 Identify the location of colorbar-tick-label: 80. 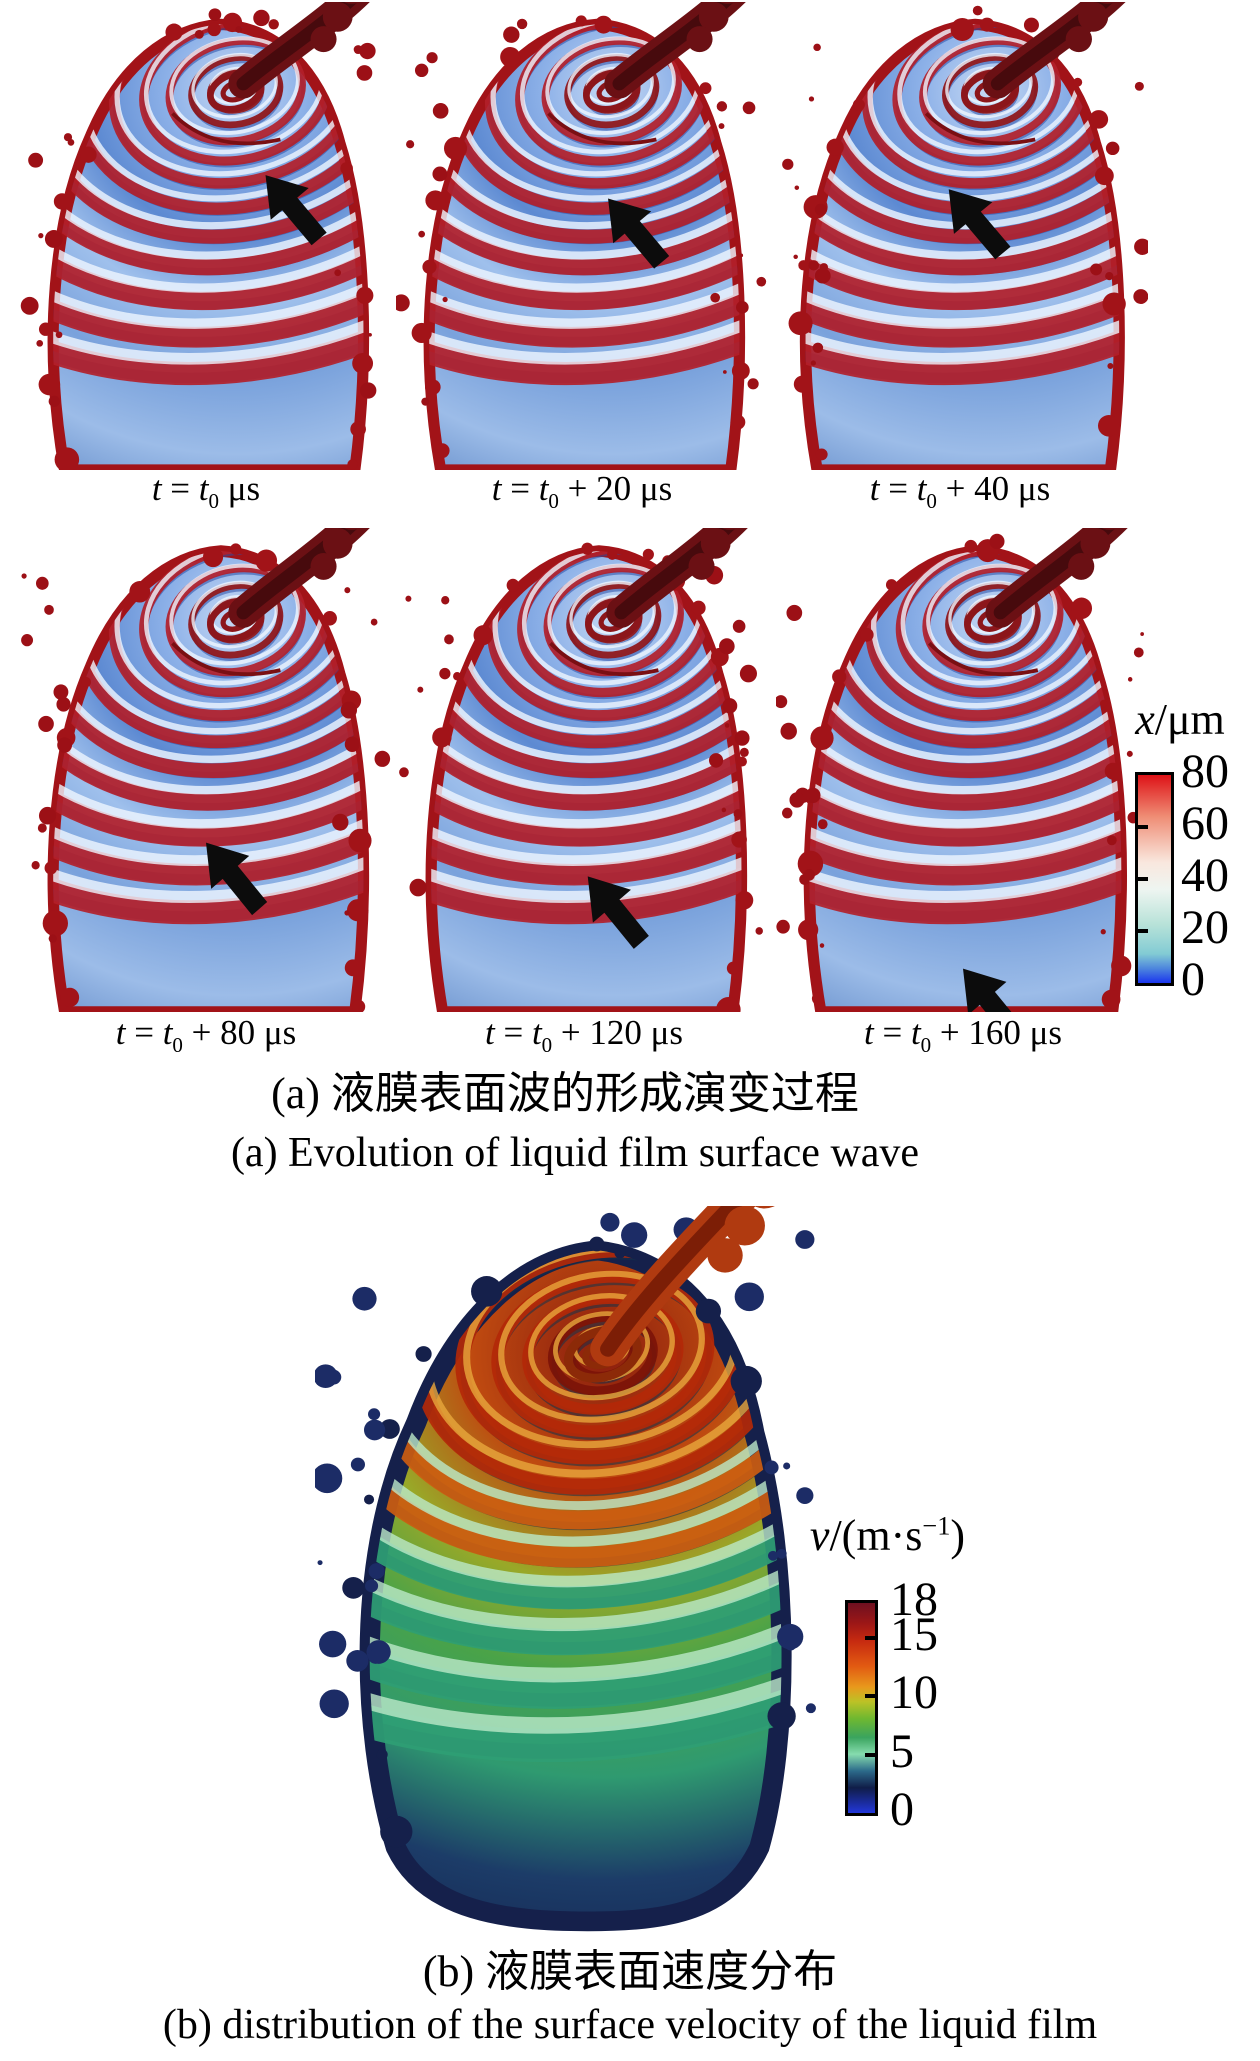
(1205, 771).